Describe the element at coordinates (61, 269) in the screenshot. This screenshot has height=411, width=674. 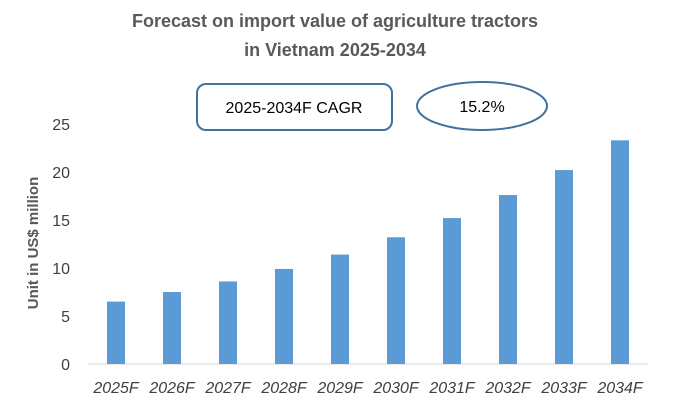
I see `y-tick-label: 10` at that location.